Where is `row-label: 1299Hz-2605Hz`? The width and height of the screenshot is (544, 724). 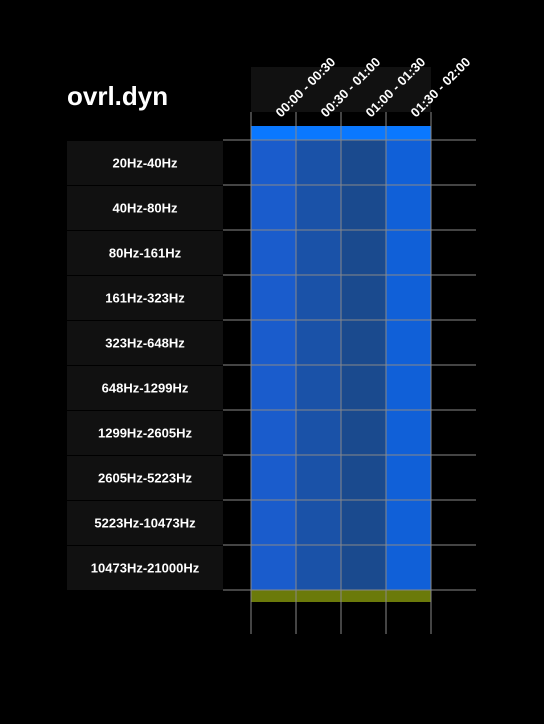 row-label: 1299Hz-2605Hz is located at coordinates (145, 433).